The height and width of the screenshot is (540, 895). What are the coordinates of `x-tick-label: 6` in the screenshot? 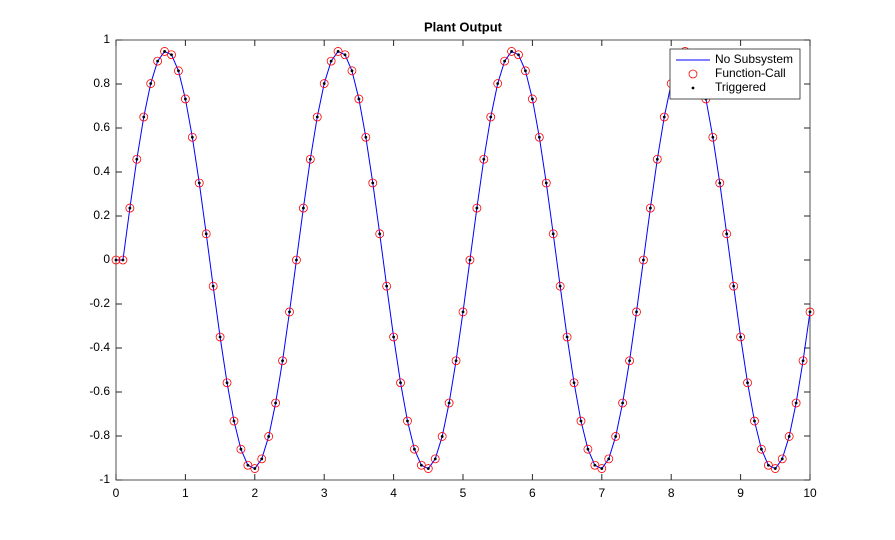 It's located at (532, 493).